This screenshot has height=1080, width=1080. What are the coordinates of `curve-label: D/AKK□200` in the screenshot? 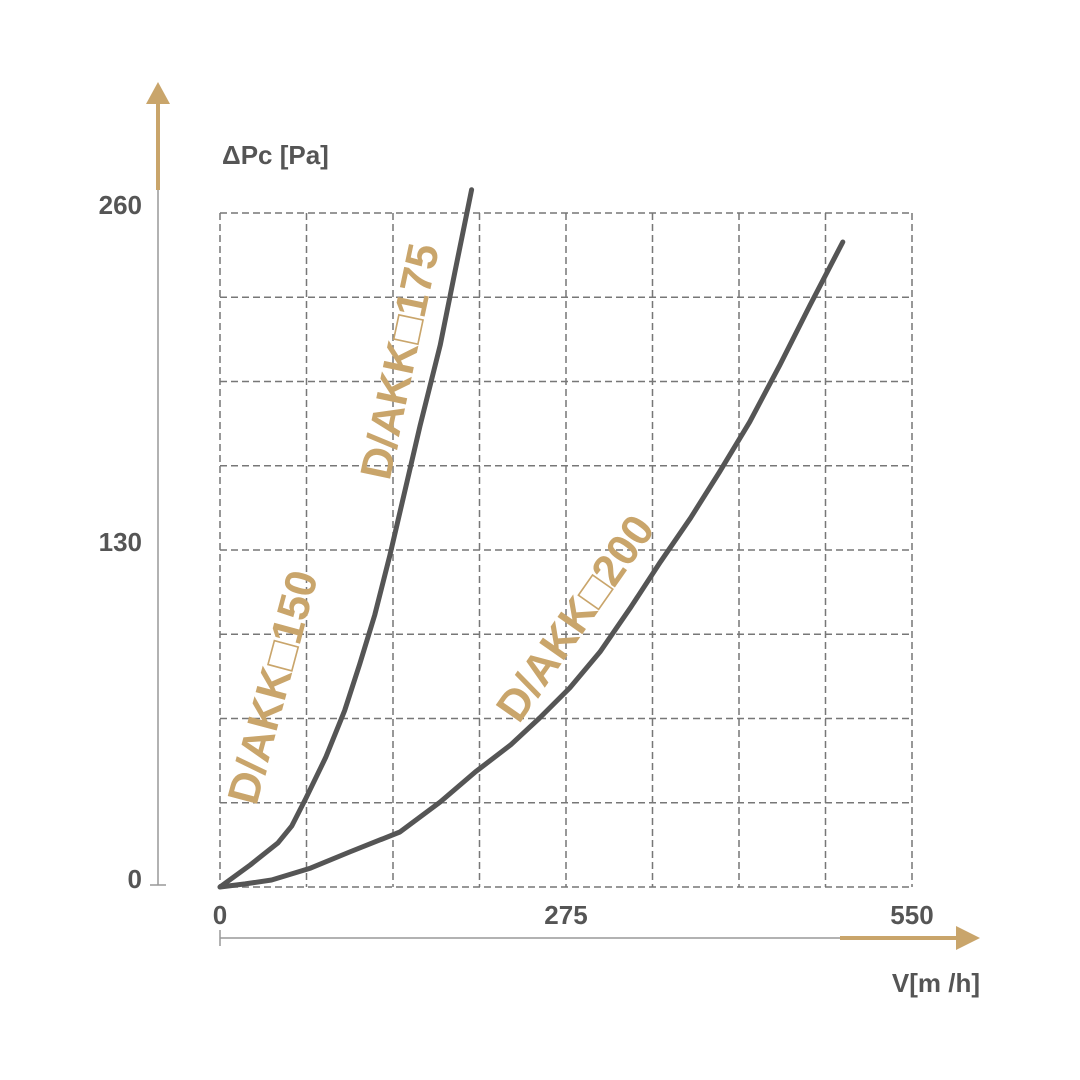 It's located at (575, 618).